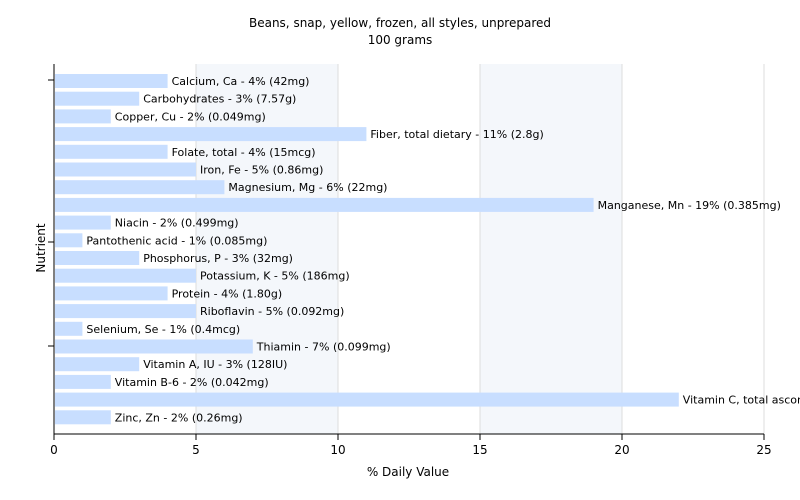  What do you see at coordinates (163, 329) in the screenshot?
I see `bar-label: Selenium, Se - 1% (0.4mcg)` at bounding box center [163, 329].